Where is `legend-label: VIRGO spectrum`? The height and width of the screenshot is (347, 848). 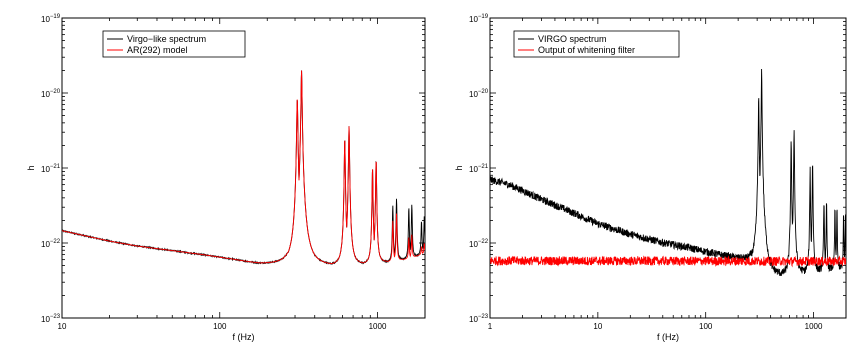 legend-label: VIRGO spectrum is located at coordinates (572, 39).